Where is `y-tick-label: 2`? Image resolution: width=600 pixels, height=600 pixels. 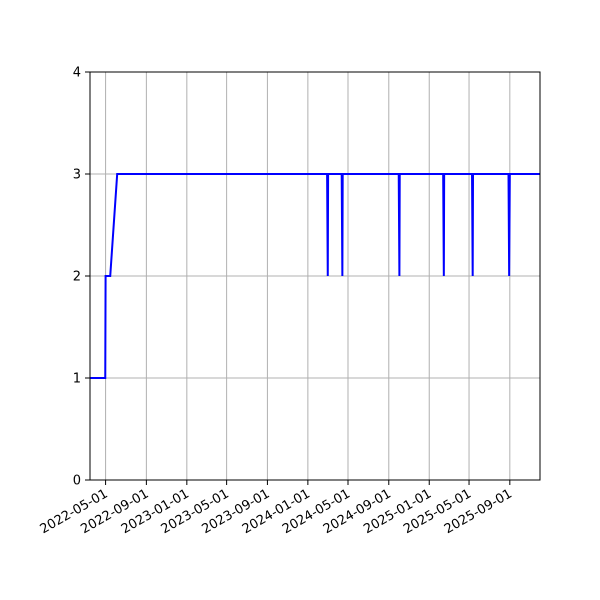 y-tick-label: 2 is located at coordinates (77, 277).